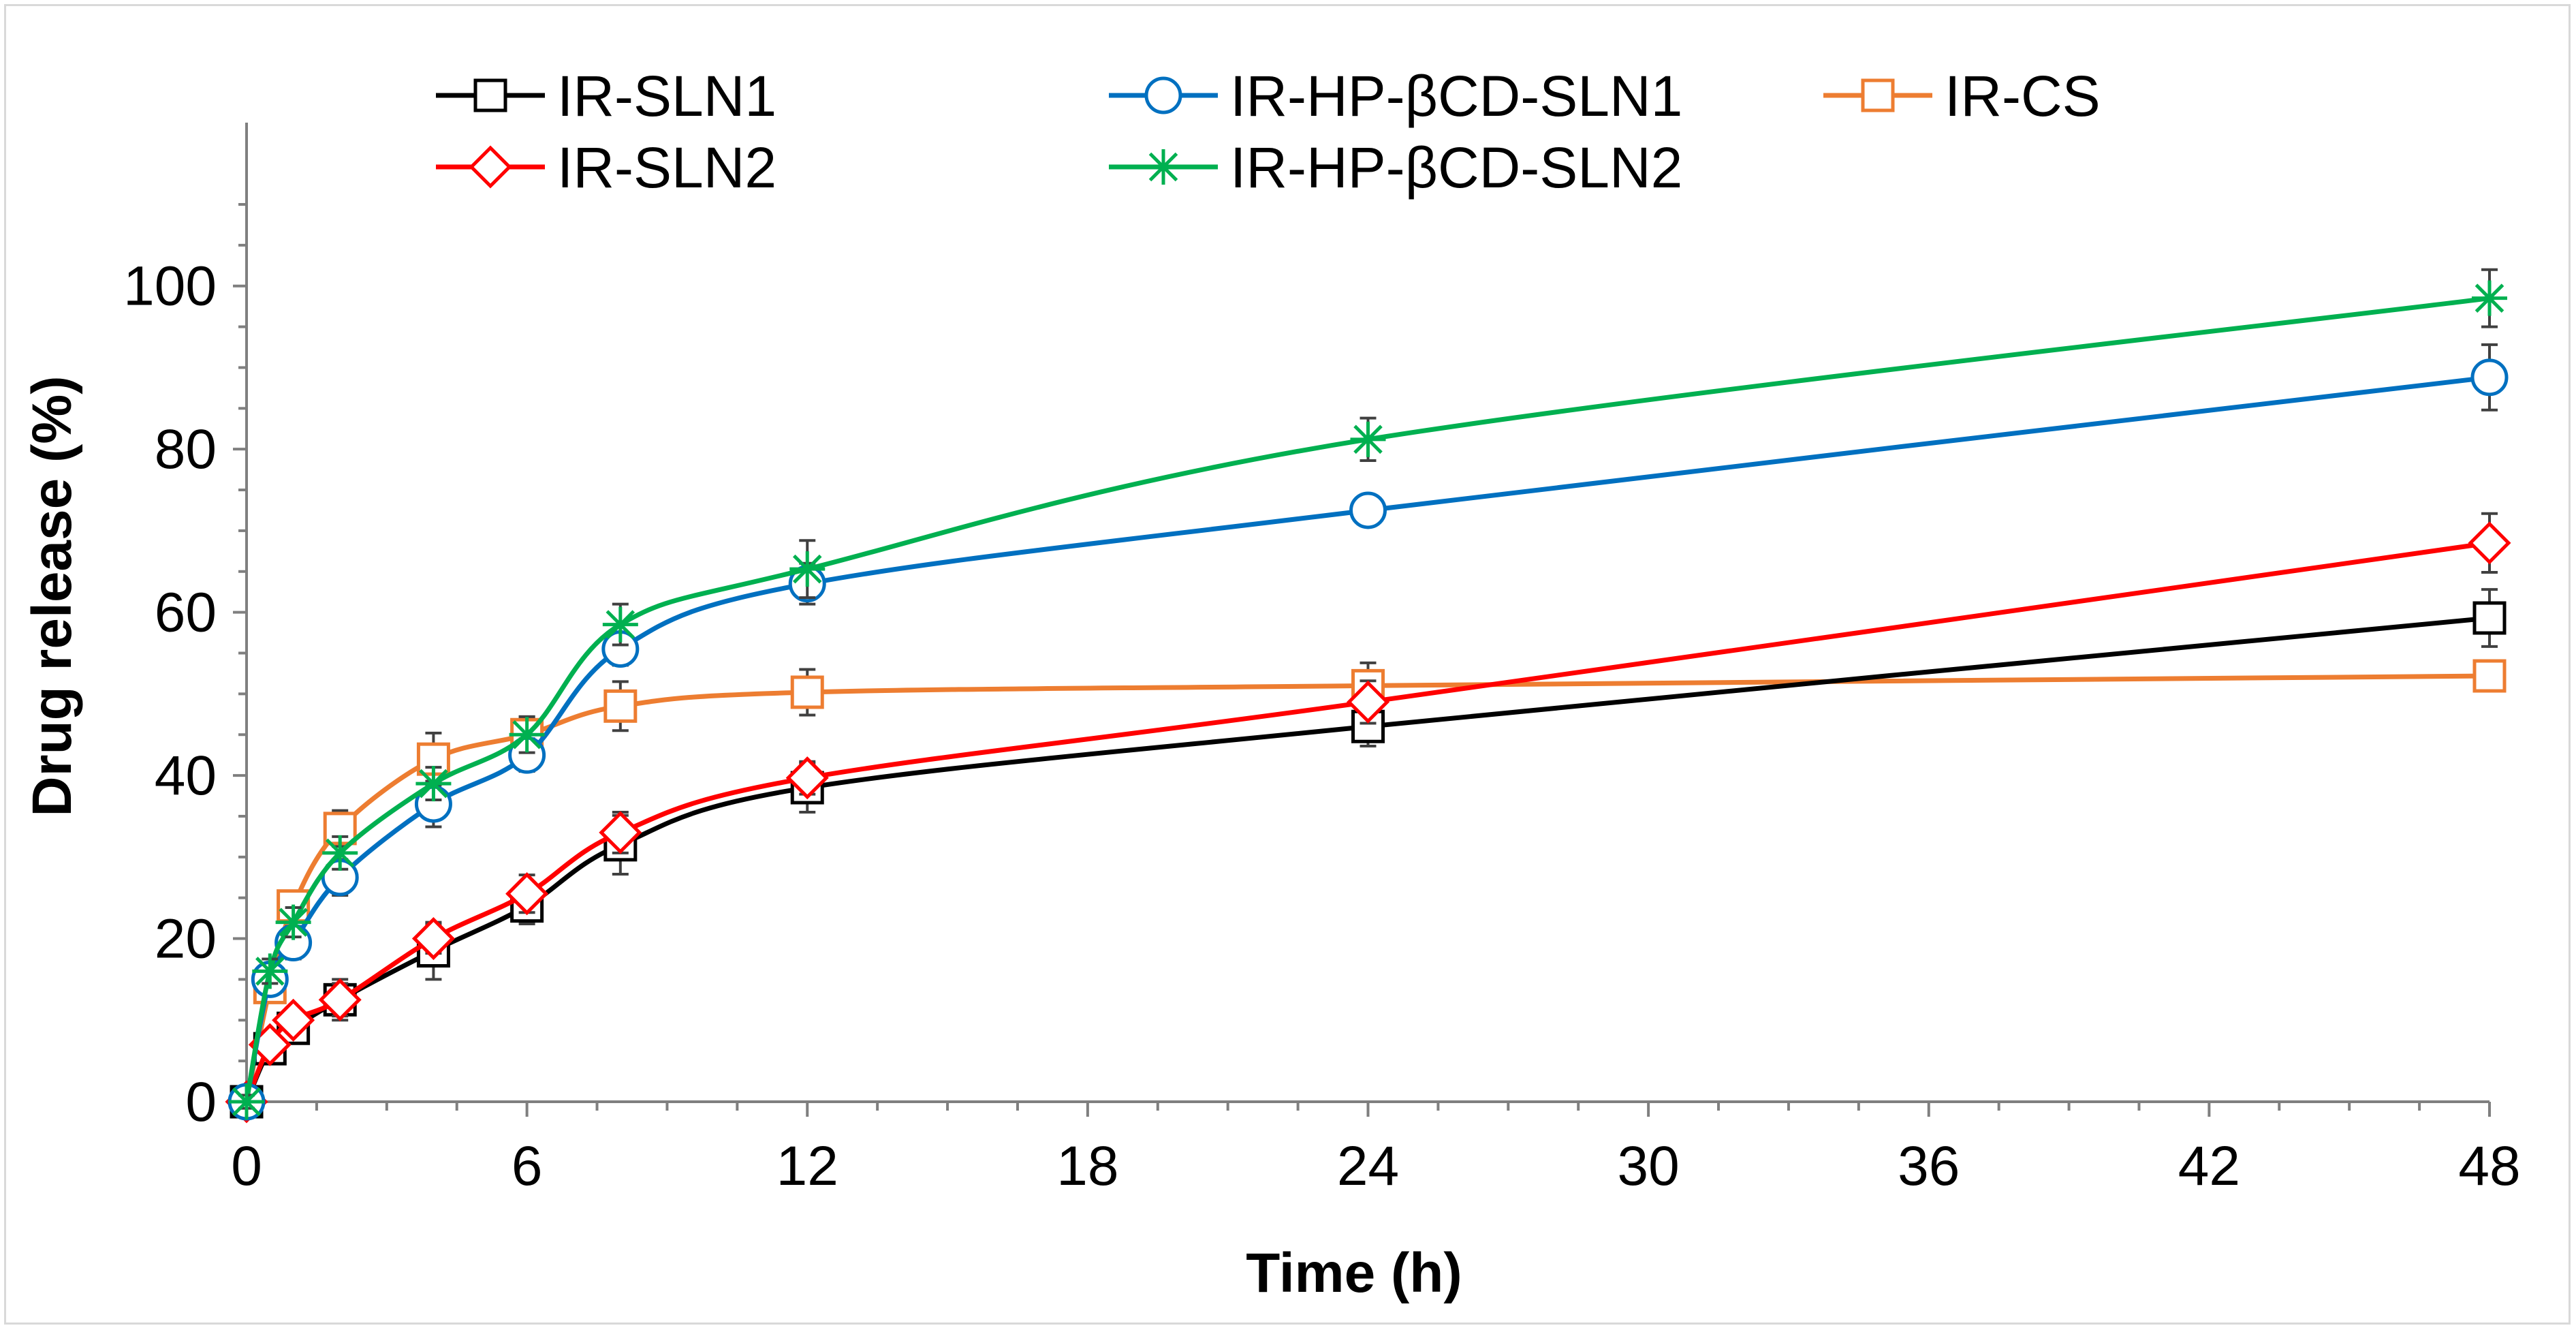  I want to click on x-tick-label: 30, so click(1649, 1166).